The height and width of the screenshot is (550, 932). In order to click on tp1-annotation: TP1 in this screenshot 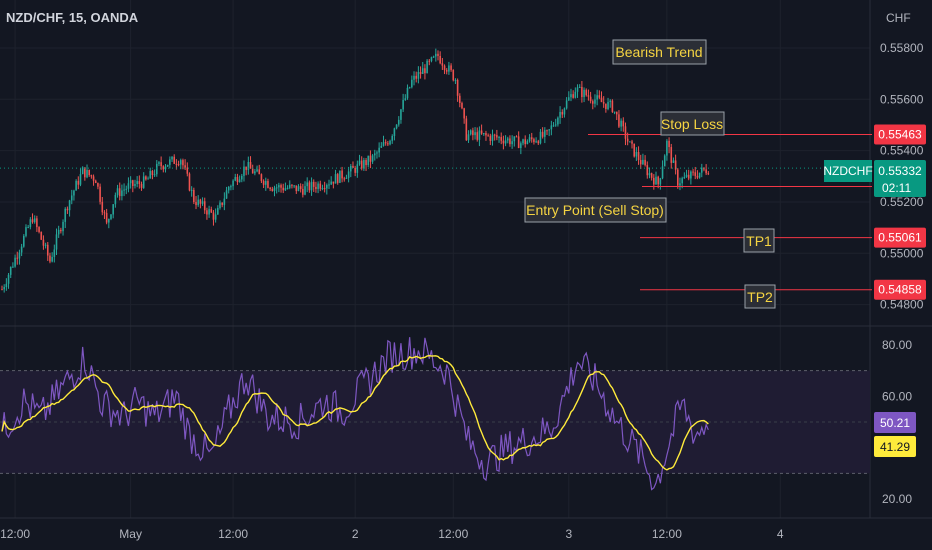, I will do `click(759, 240)`.